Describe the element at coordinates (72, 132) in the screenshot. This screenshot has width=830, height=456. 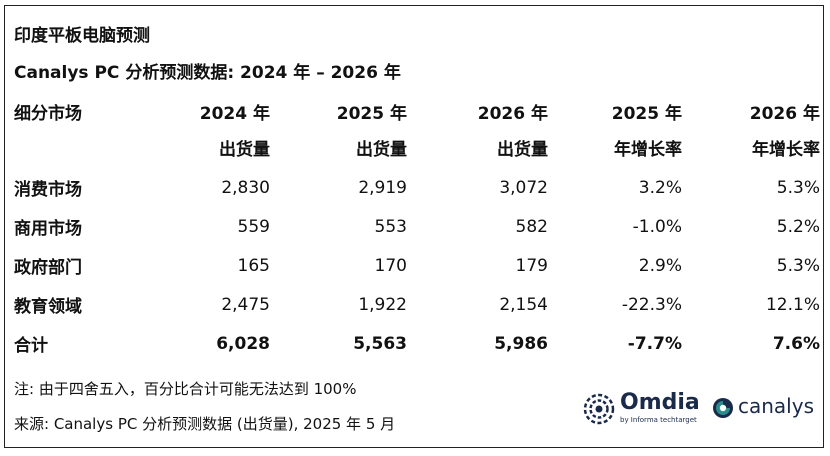
I see `header-segment: 细分市场` at that location.